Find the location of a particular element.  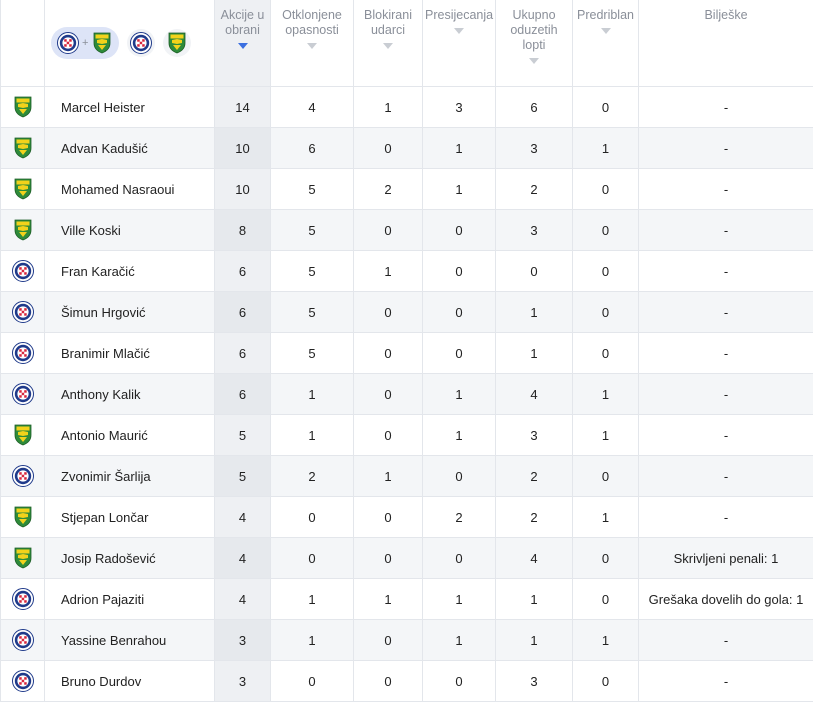

column-header-blokirani: Blokirani udarci is located at coordinates (388, 43).